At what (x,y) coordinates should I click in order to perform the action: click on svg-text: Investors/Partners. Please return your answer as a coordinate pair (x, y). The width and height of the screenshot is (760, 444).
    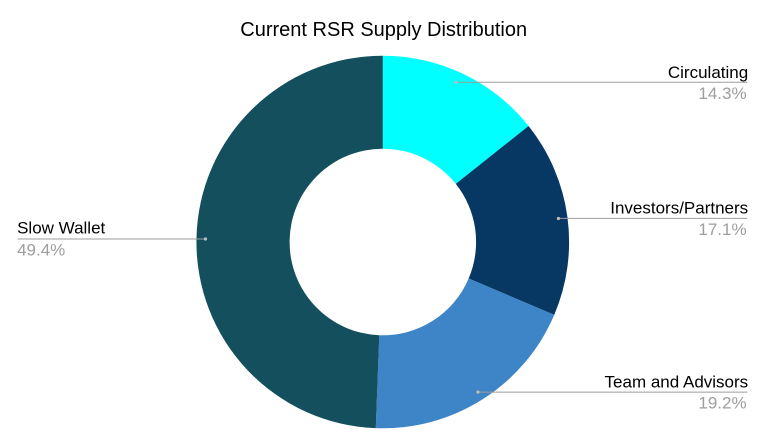
    Looking at the image, I should click on (679, 208).